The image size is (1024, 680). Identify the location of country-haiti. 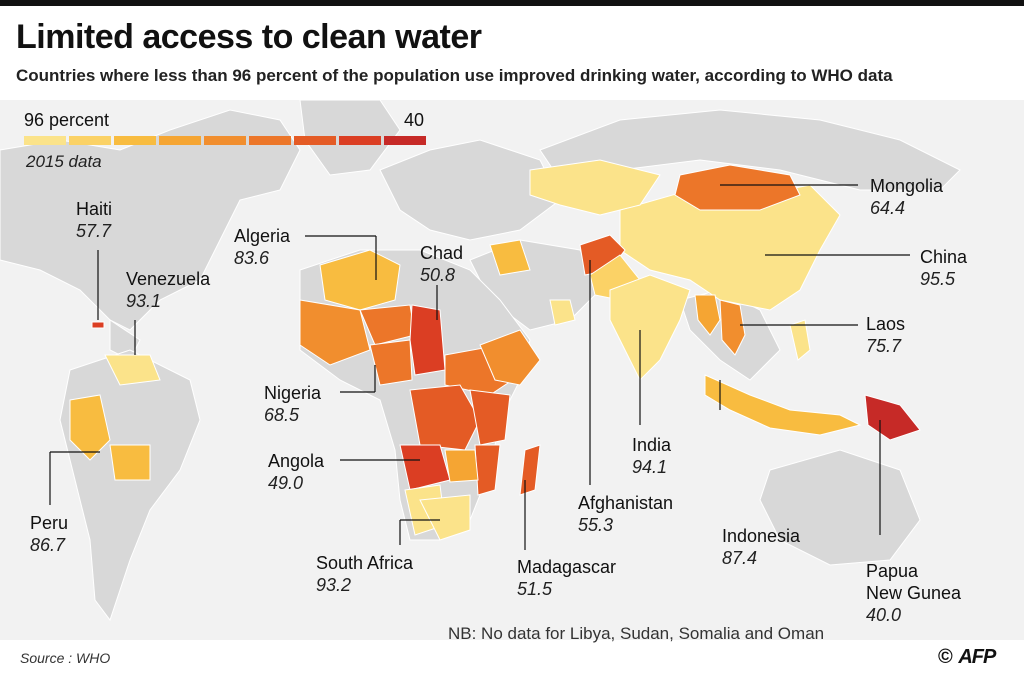
(98, 325).